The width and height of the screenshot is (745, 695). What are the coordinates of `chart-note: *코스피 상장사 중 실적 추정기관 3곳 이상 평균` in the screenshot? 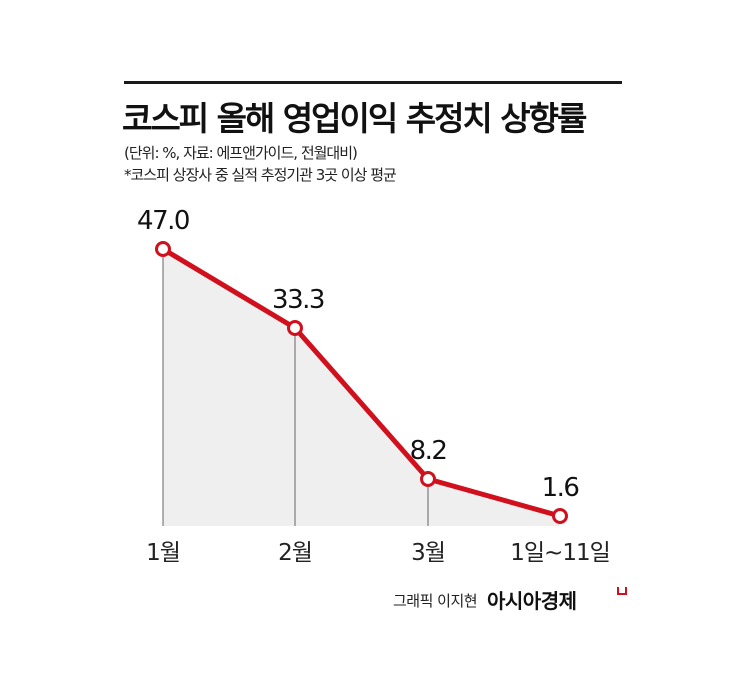 It's located at (260, 175).